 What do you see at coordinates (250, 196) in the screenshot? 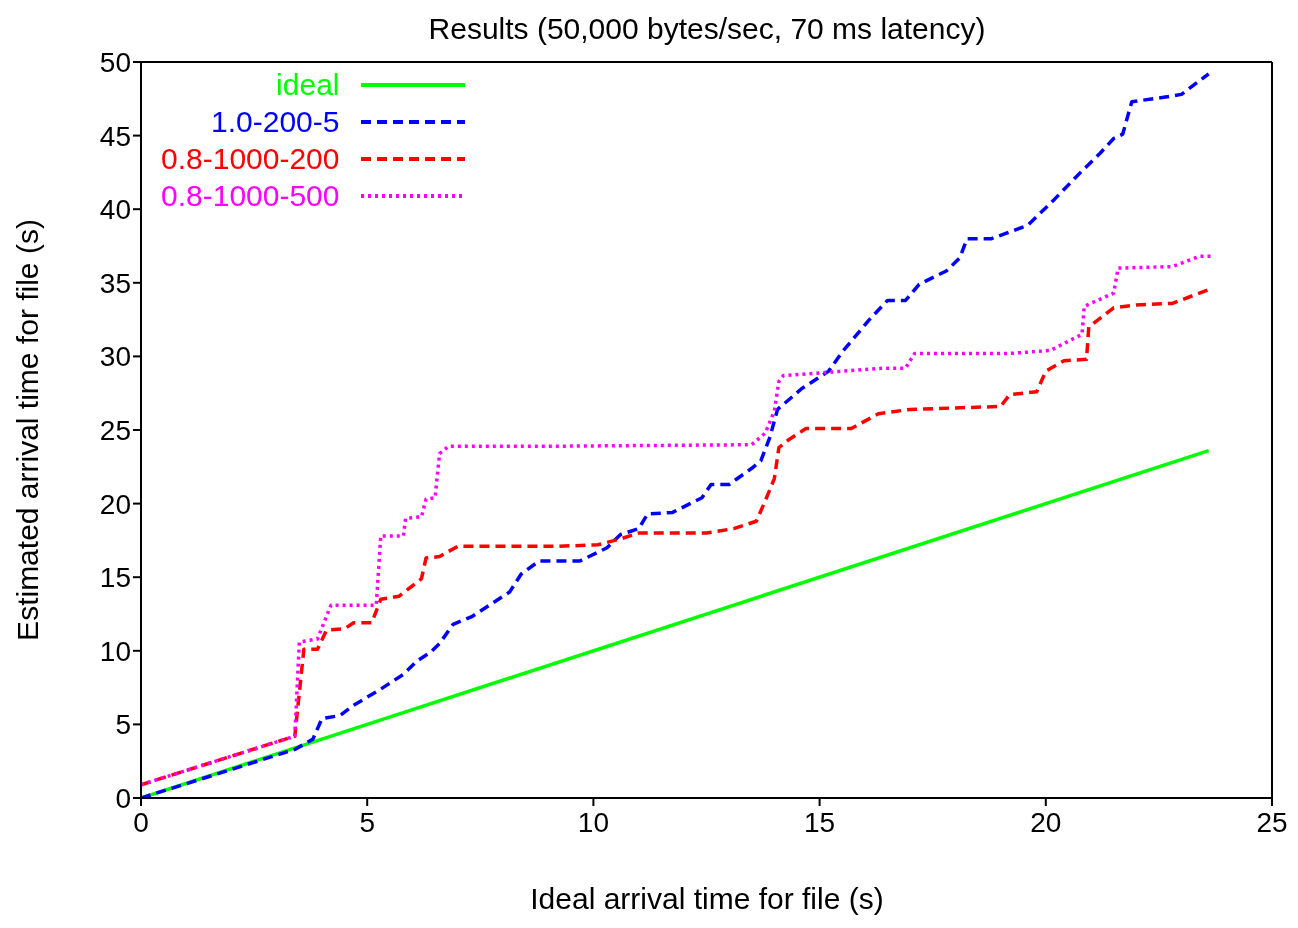
I see `legend-label: 0.8-1000-500` at bounding box center [250, 196].